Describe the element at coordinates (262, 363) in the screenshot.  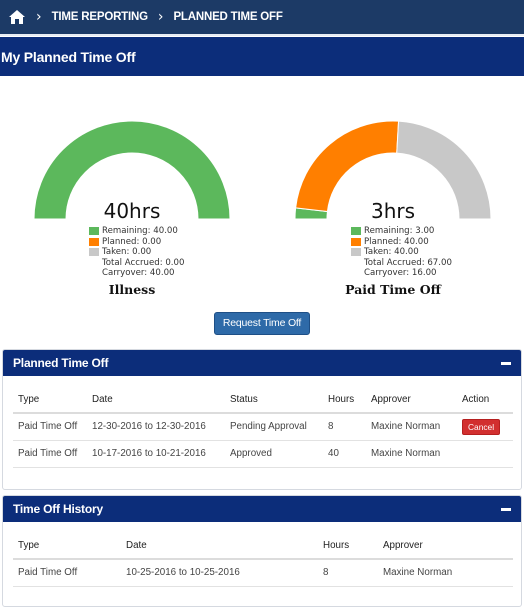
I see `planned-panel-header: Planned Time Off` at that location.